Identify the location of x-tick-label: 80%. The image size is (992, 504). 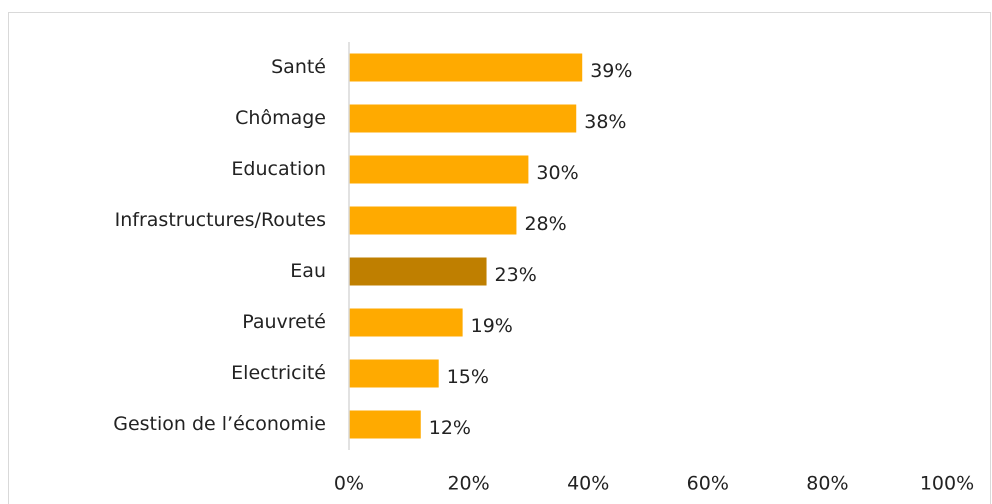
(827, 484).